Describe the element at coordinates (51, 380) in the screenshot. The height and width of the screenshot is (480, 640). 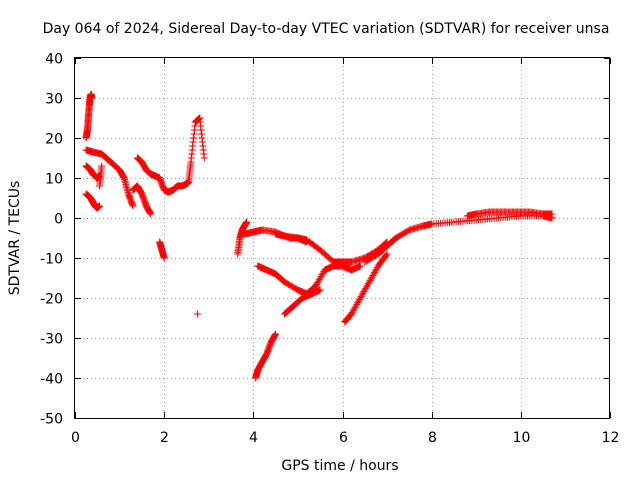
I see `y-tick-label: -40` at that location.